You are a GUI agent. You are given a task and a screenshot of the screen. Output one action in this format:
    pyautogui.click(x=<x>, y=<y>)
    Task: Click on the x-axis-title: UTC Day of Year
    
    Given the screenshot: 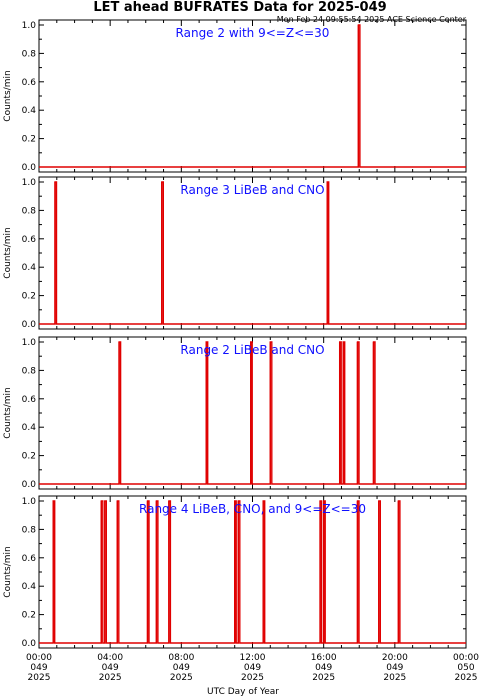 What is the action you would take?
    pyautogui.click(x=243, y=692)
    